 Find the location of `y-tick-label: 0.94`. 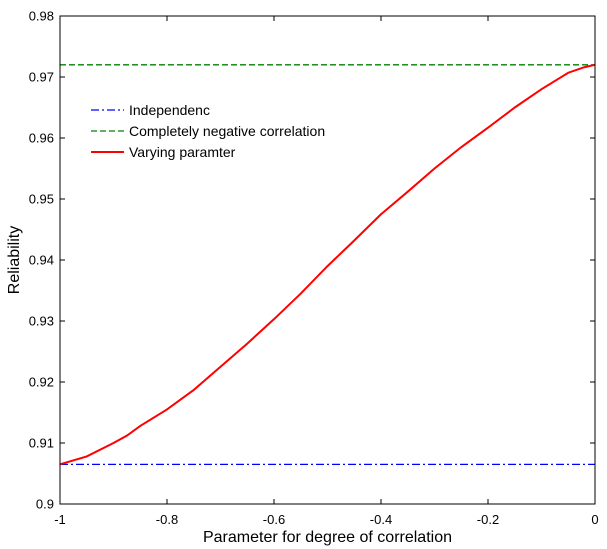

y-tick-label: 0.94 is located at coordinates (41, 260).